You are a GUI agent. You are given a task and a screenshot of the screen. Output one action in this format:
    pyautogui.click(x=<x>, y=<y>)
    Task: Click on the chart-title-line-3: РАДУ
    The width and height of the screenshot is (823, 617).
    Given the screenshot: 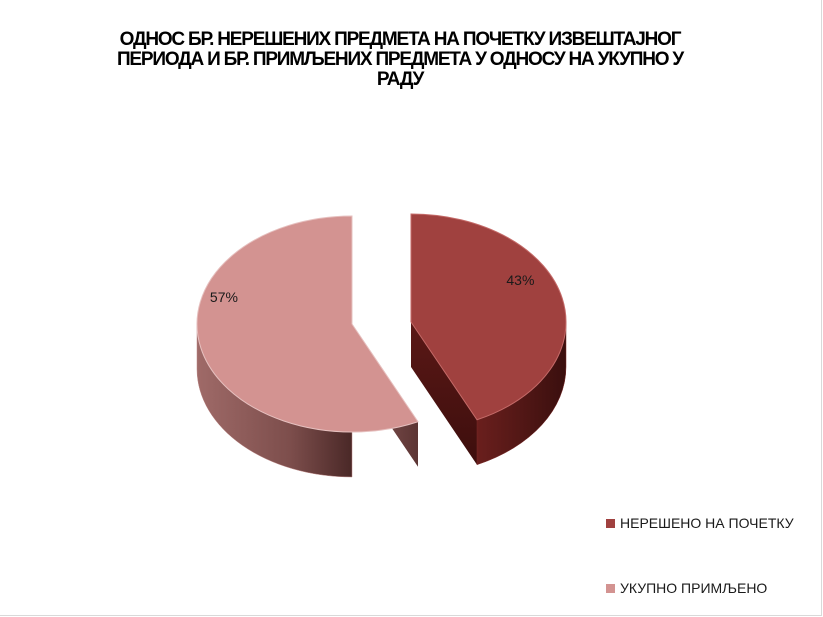 What is the action you would take?
    pyautogui.click(x=400, y=79)
    